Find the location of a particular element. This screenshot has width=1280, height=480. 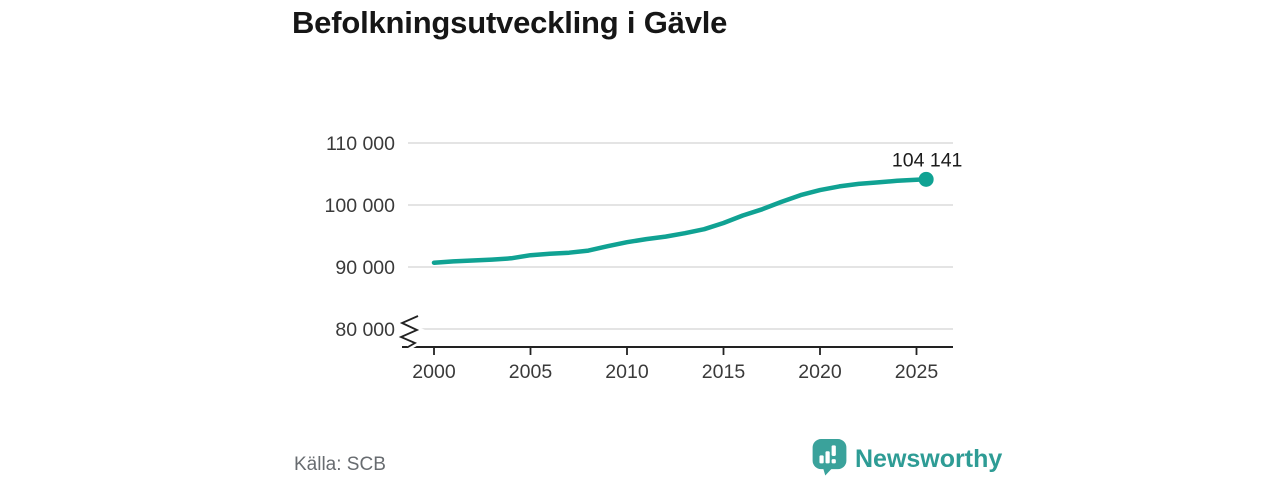

endpoint-value-label: 104 141 is located at coordinates (927, 160).